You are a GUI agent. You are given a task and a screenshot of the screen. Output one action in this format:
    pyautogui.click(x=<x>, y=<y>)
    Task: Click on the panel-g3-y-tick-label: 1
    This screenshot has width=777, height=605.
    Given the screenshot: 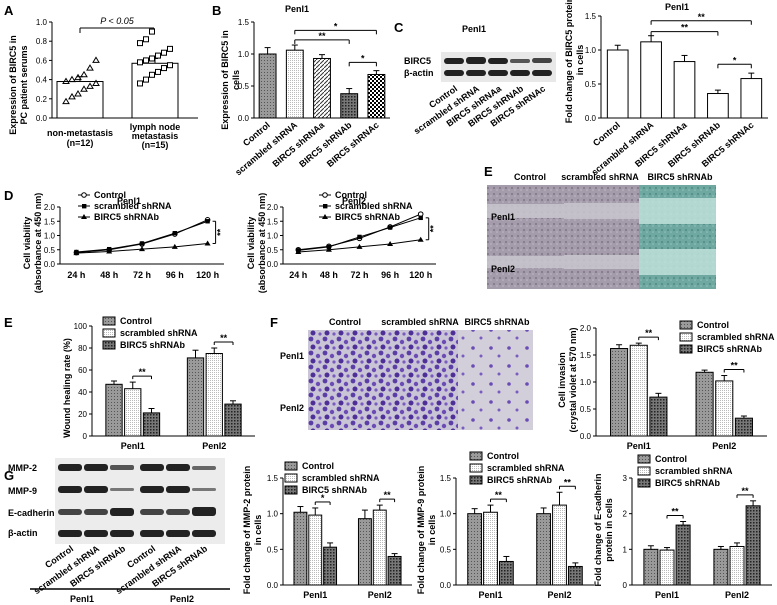 What is the action you would take?
    pyautogui.click(x=625, y=549)
    